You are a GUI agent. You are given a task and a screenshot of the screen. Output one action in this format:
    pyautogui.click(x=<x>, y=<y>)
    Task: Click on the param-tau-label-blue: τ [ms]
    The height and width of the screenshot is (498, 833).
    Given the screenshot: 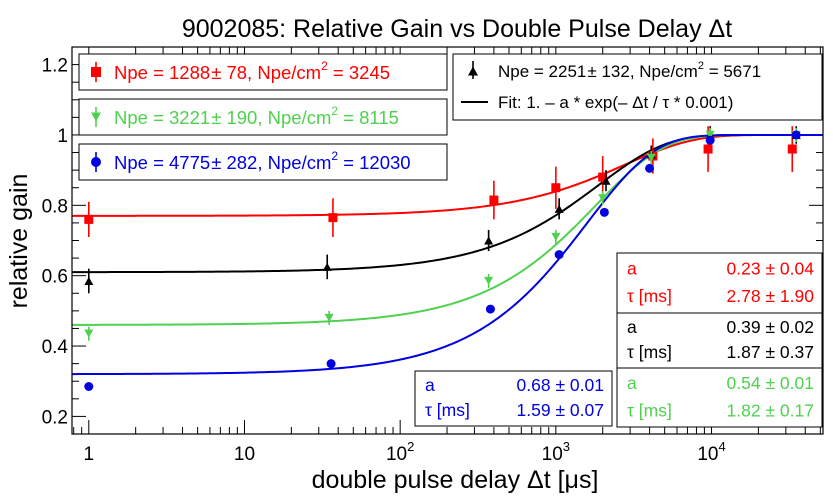 What is the action you would take?
    pyautogui.click(x=447, y=410)
    